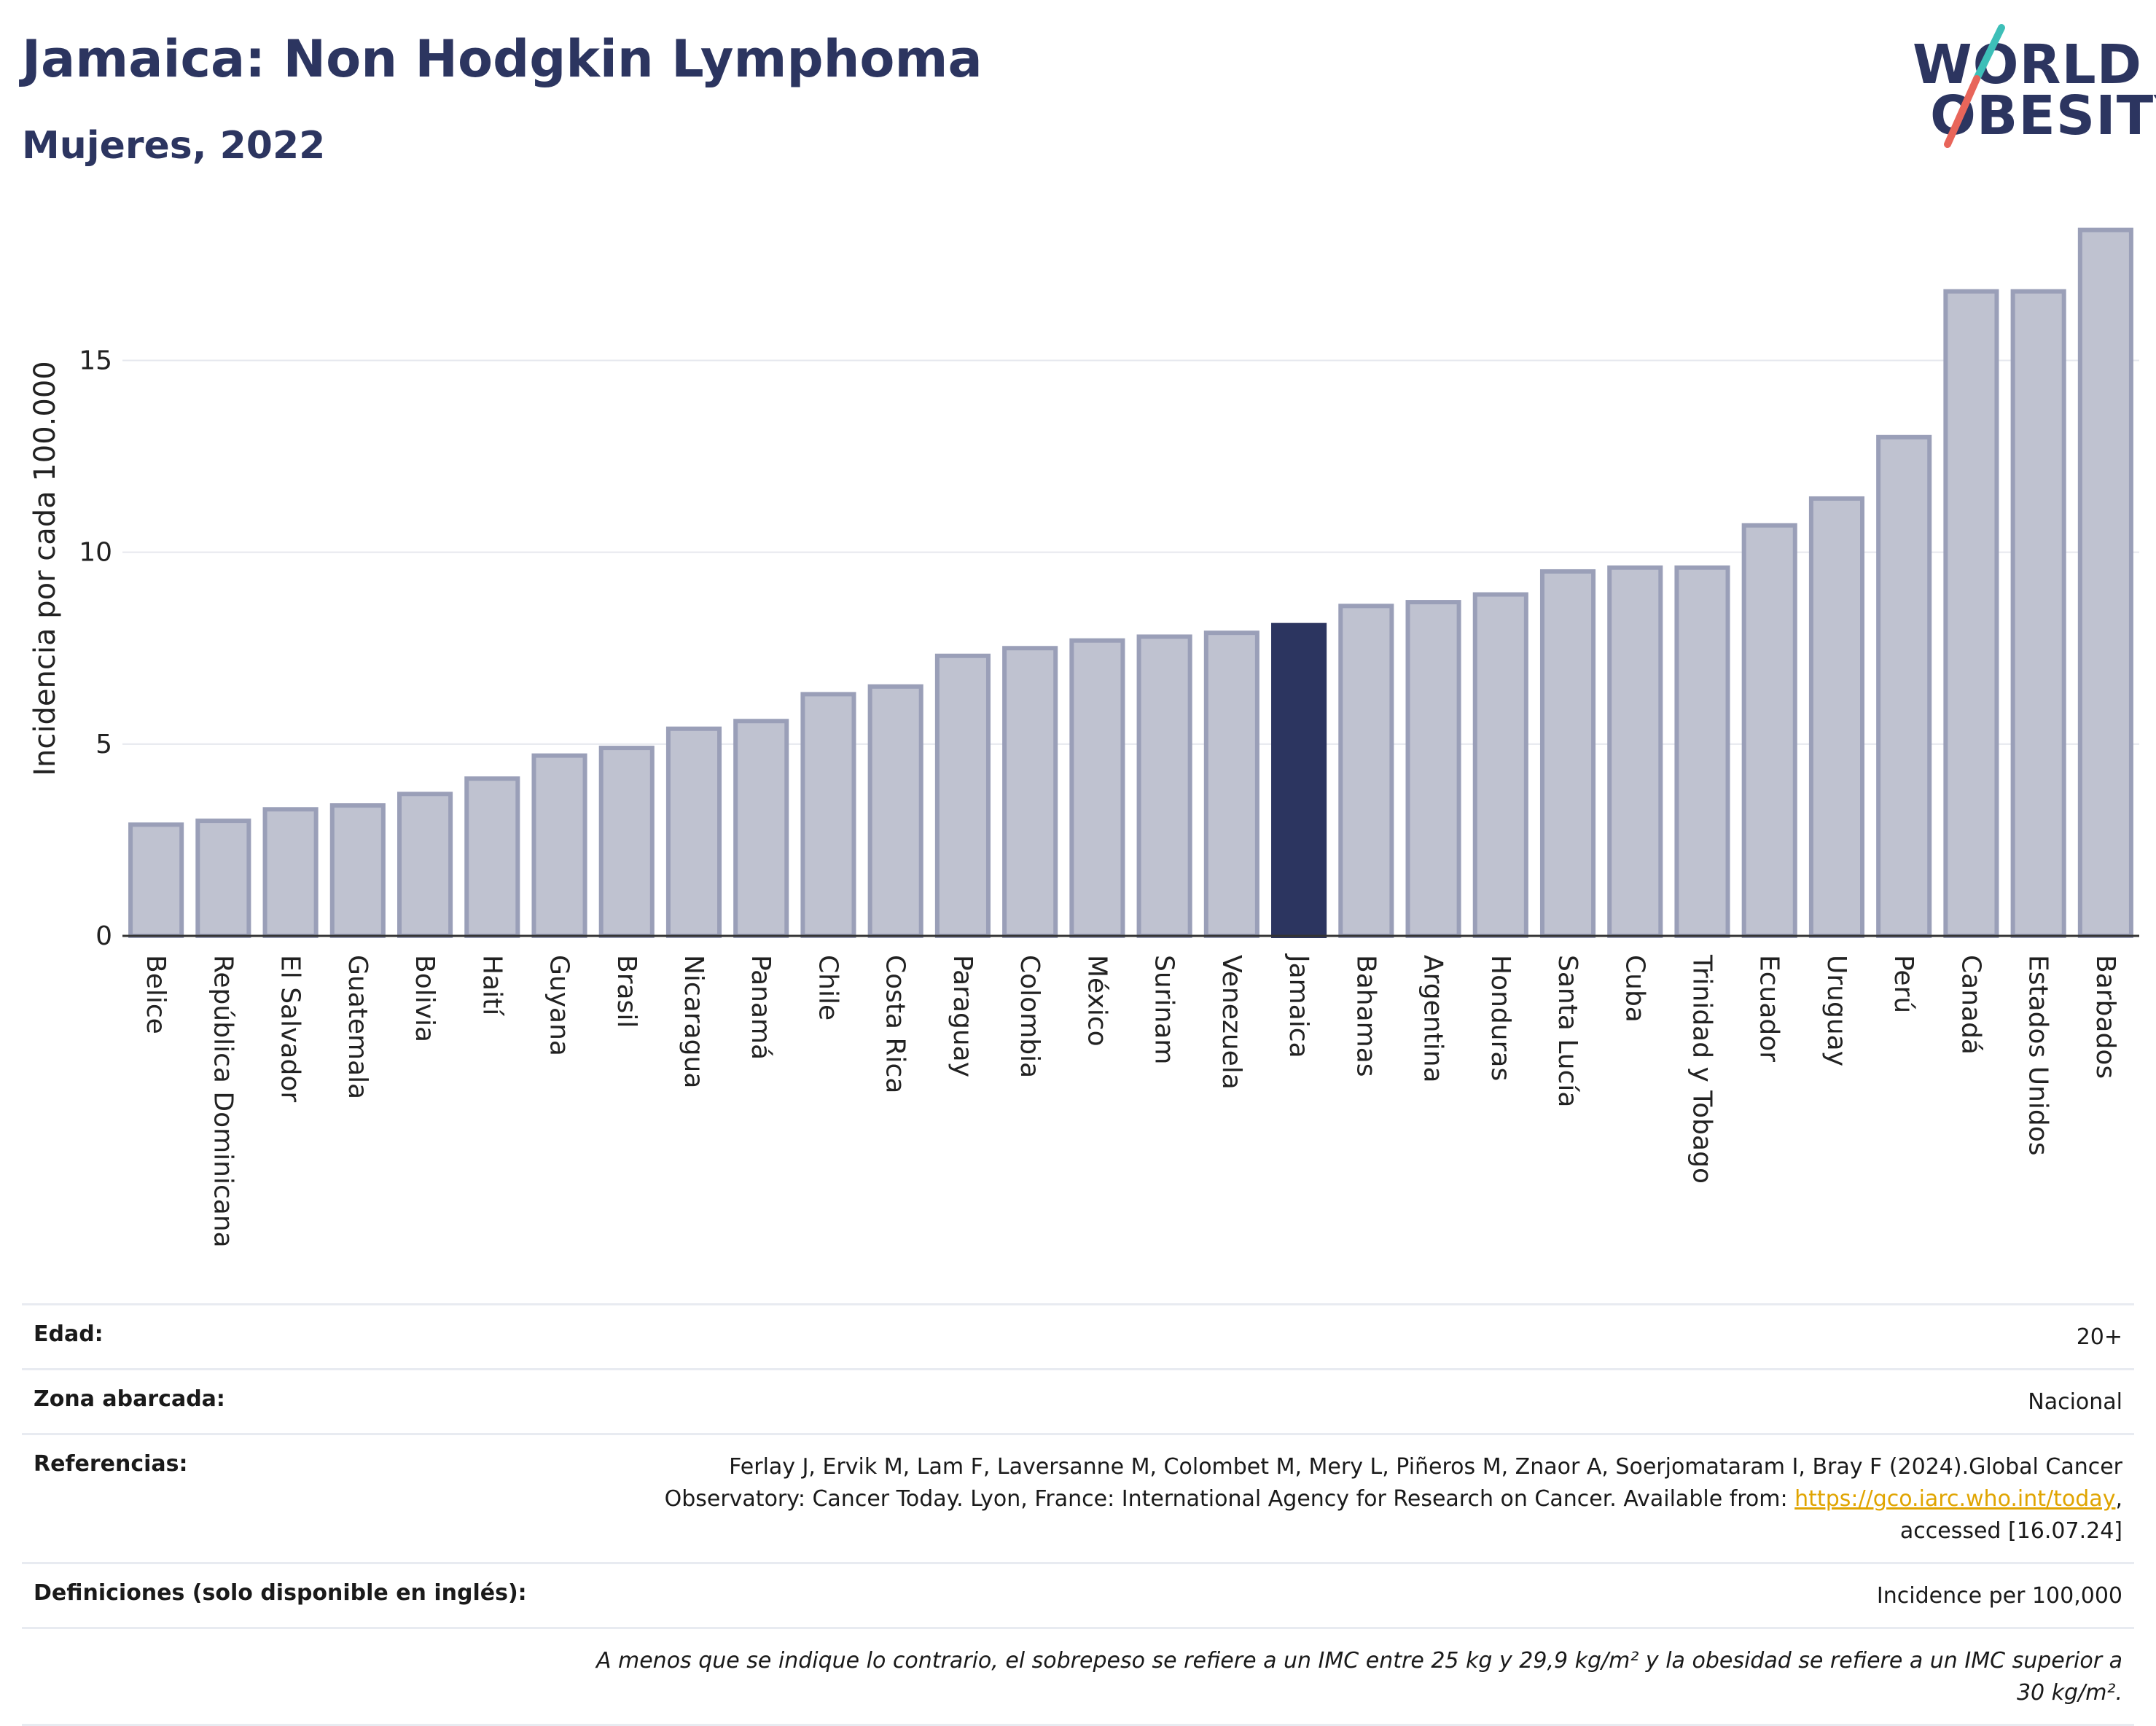 The image size is (2156, 1726). Describe the element at coordinates (290, 1028) in the screenshot. I see `x-tick-label: El Salvador` at that location.